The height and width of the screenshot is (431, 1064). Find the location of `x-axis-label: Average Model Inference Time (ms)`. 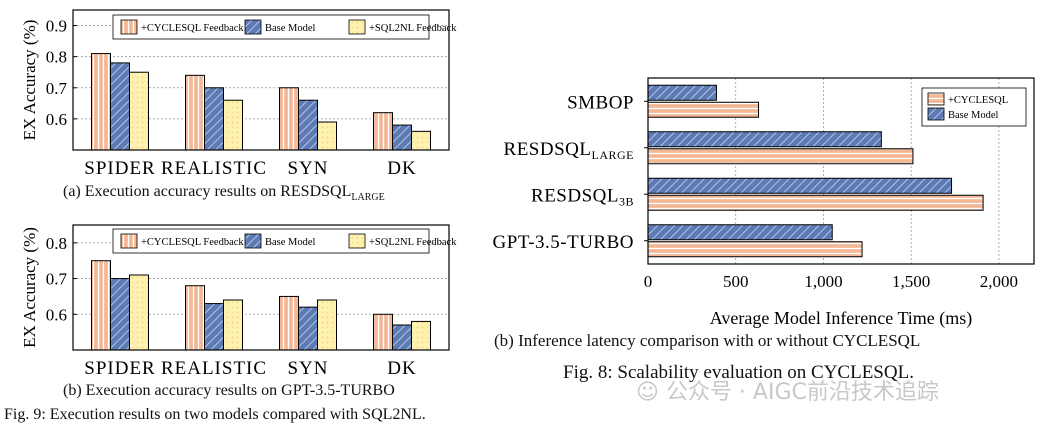

x-axis-label: Average Model Inference Time (ms) is located at coordinates (841, 318).